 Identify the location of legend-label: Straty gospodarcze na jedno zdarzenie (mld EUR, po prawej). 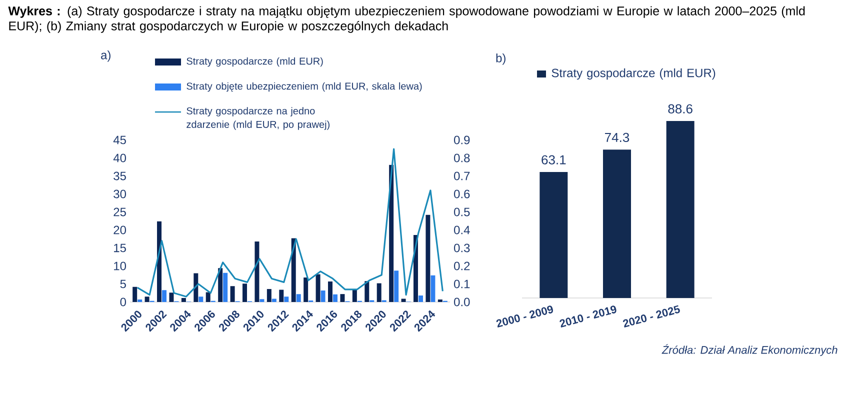
(258, 118).